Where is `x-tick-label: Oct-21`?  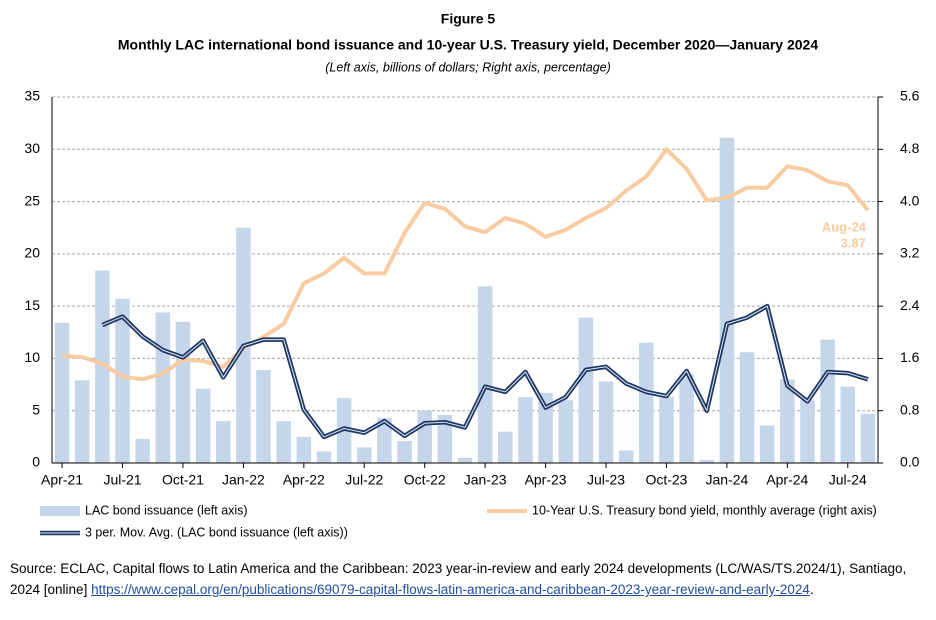 x-tick-label: Oct-21 is located at coordinates (183, 480).